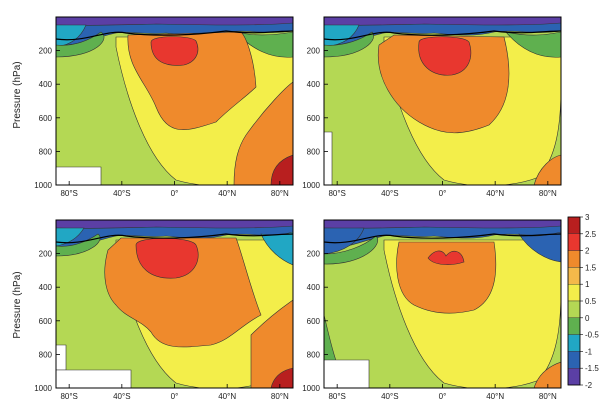  I want to click on colorbar-tick-label: 0.5, so click(591, 301).